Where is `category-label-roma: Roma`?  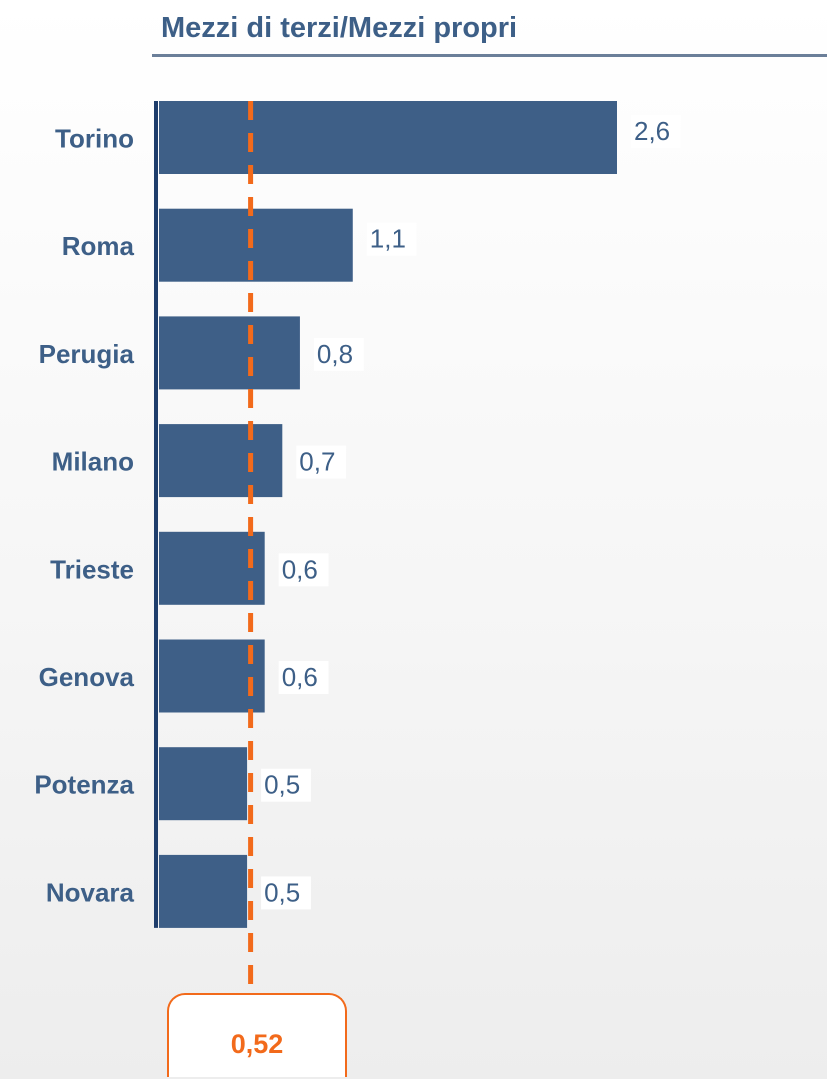
category-label-roma: Roma is located at coordinates (98, 246).